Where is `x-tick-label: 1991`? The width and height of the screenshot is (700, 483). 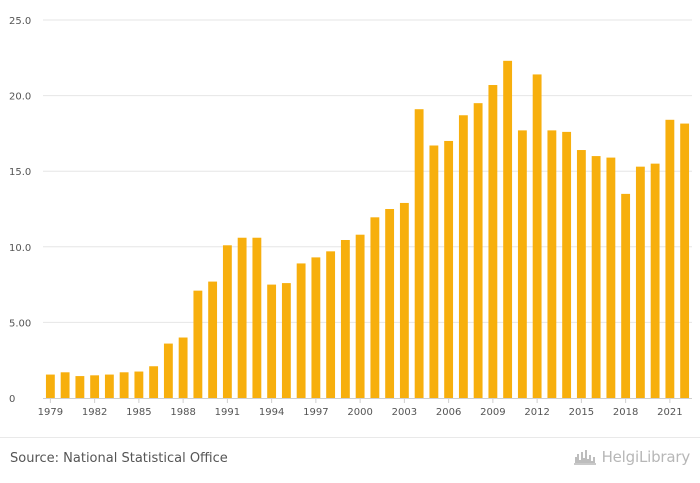 x-tick-label: 1991 is located at coordinates (227, 412).